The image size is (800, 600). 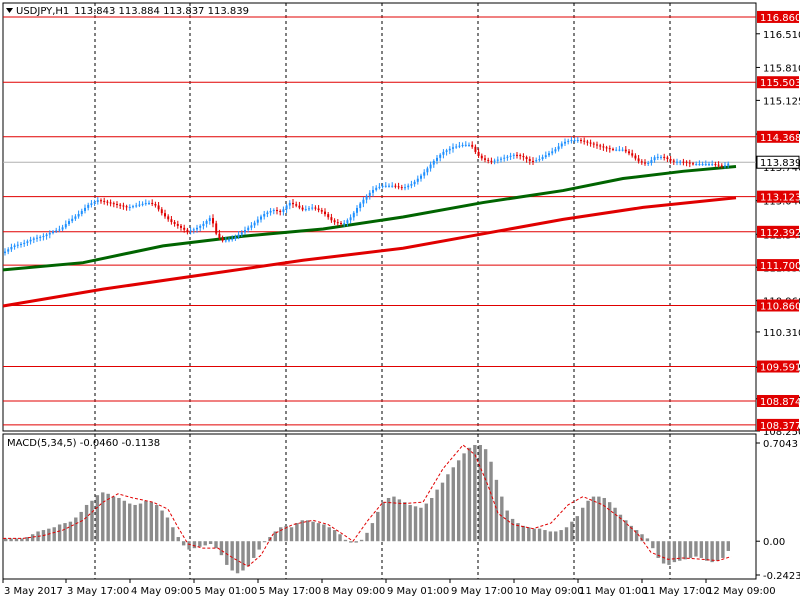 What do you see at coordinates (290, 591) in the screenshot?
I see `time-tick-label: 5 May 17:00` at bounding box center [290, 591].